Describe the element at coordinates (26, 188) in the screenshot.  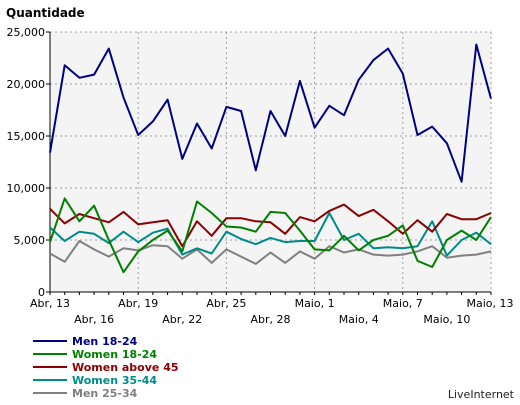
I see `y-tick-label: 10,000` at that location.